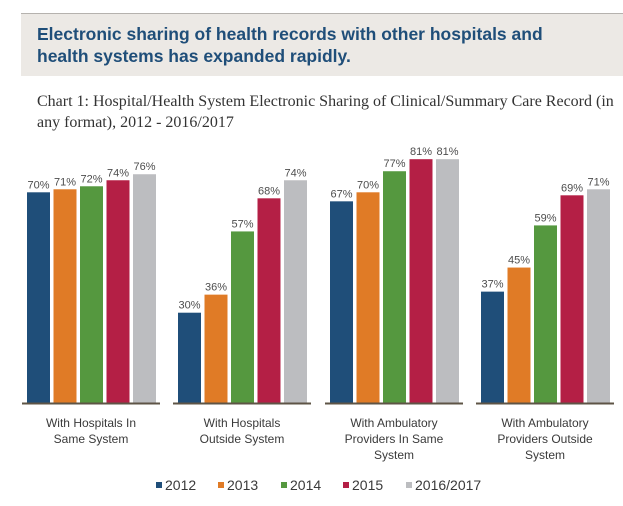 Image resolution: width=623 pixels, height=506 pixels. Describe the element at coordinates (545, 439) in the screenshot. I see `category-label: Providers Outside` at that location.